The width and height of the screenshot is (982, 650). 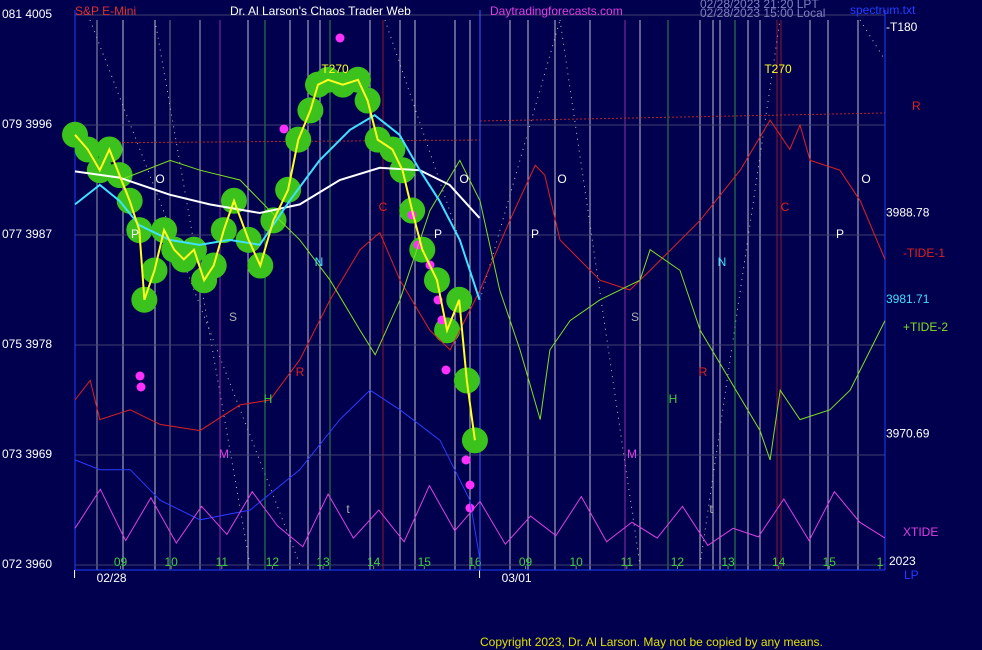 I want to click on timestamp: 02/28/2023 15:00 Local, so click(x=762, y=13).